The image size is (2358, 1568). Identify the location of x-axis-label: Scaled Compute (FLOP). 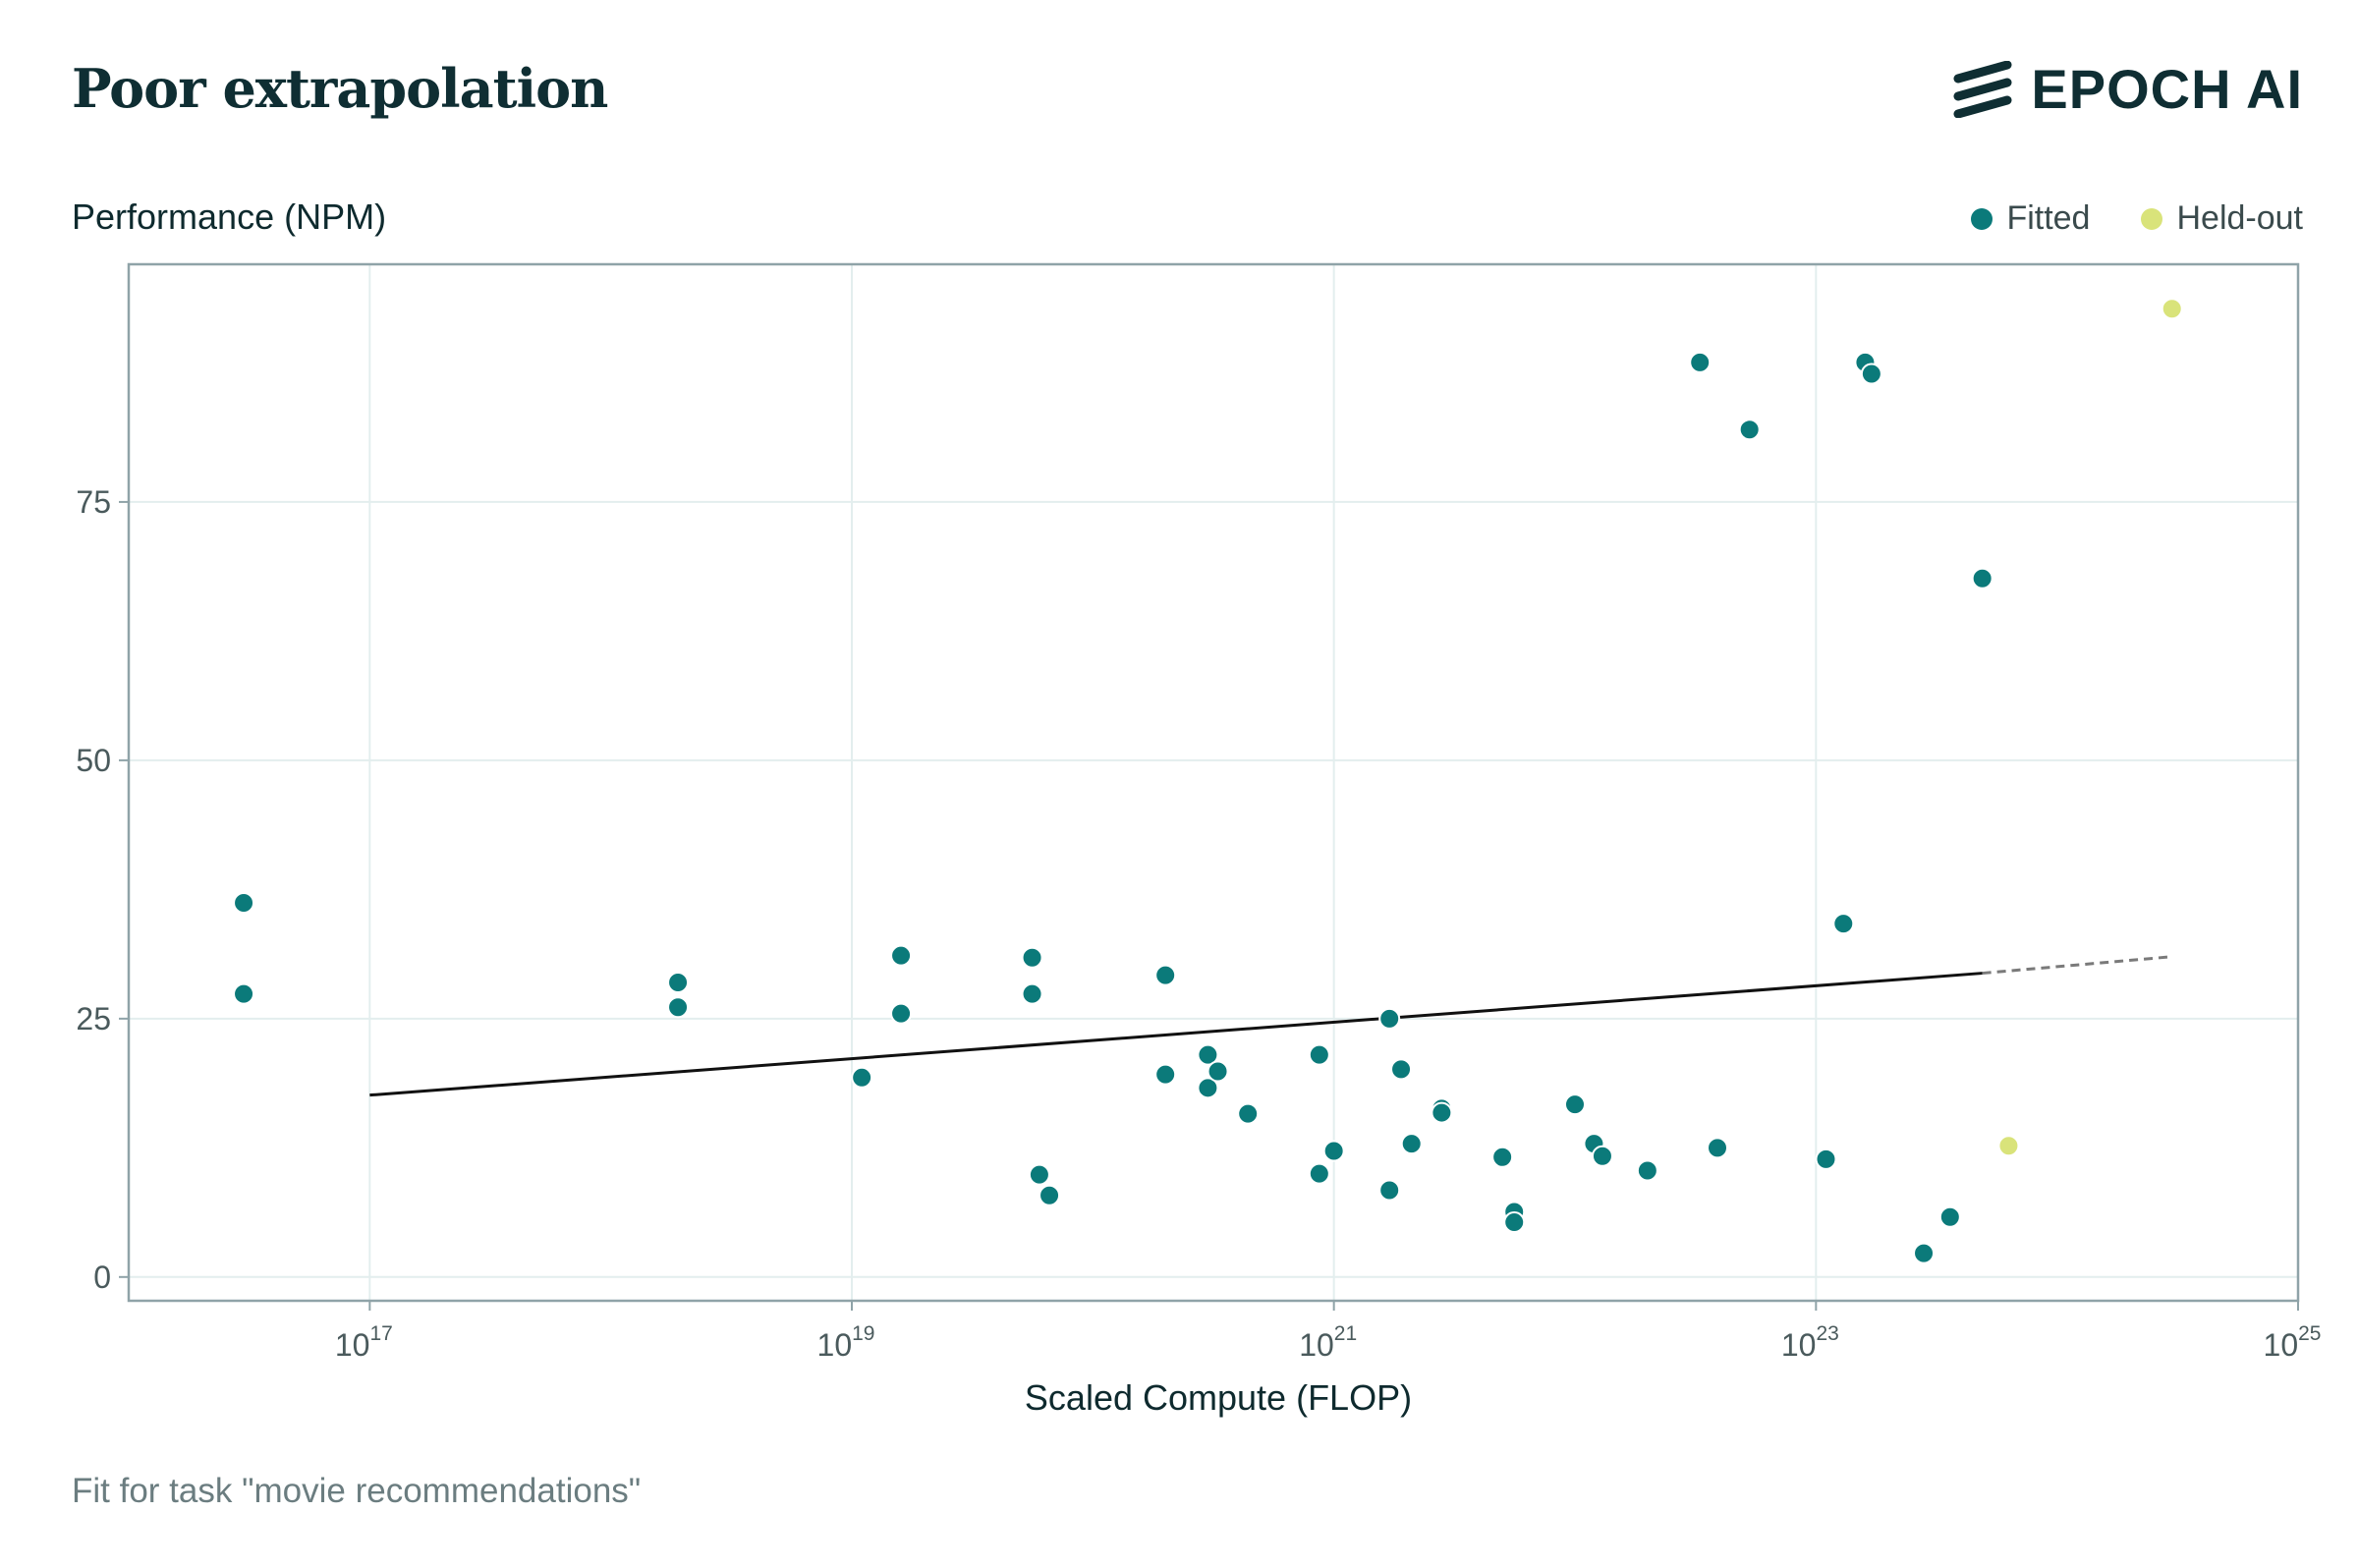
(1218, 1397).